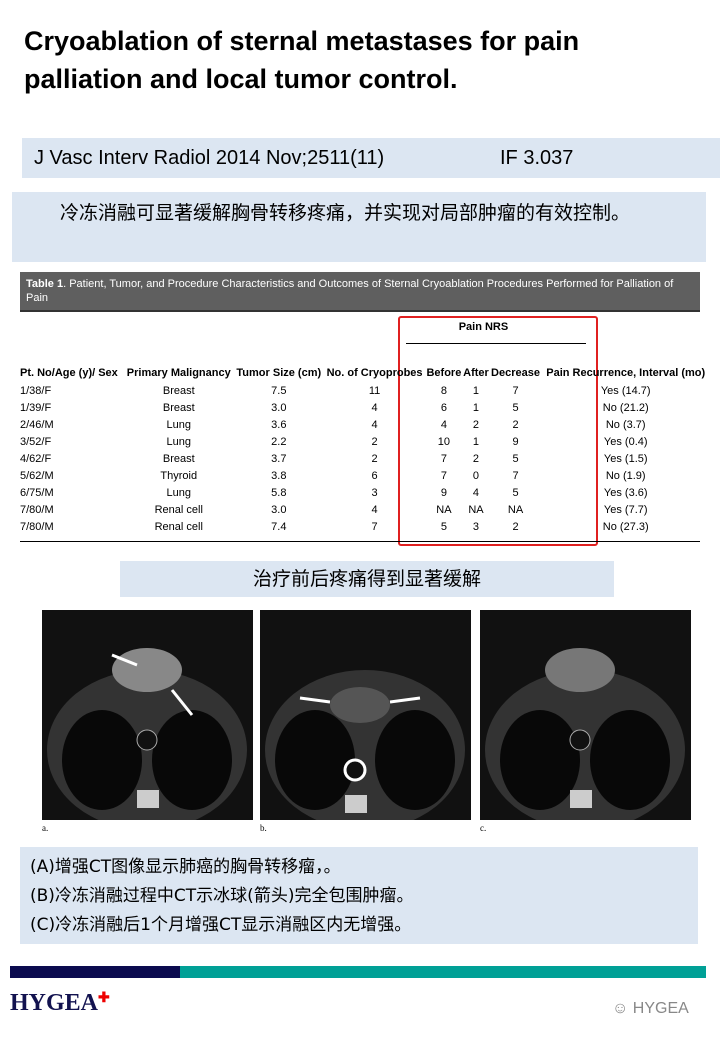  Describe the element at coordinates (279, 526) in the screenshot. I see `table-cell: 7.4` at that location.